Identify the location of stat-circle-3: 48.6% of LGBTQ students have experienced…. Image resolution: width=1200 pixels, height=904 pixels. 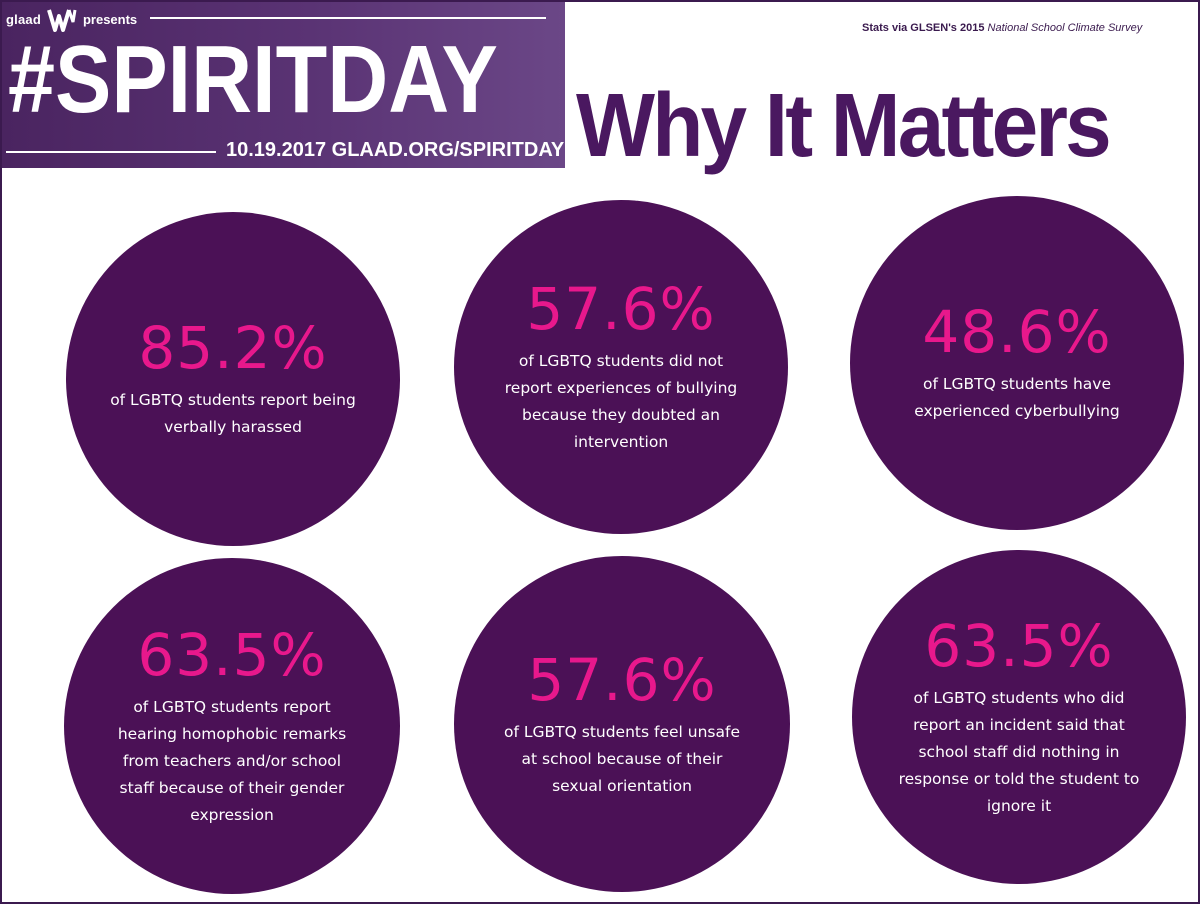
(1017, 363).